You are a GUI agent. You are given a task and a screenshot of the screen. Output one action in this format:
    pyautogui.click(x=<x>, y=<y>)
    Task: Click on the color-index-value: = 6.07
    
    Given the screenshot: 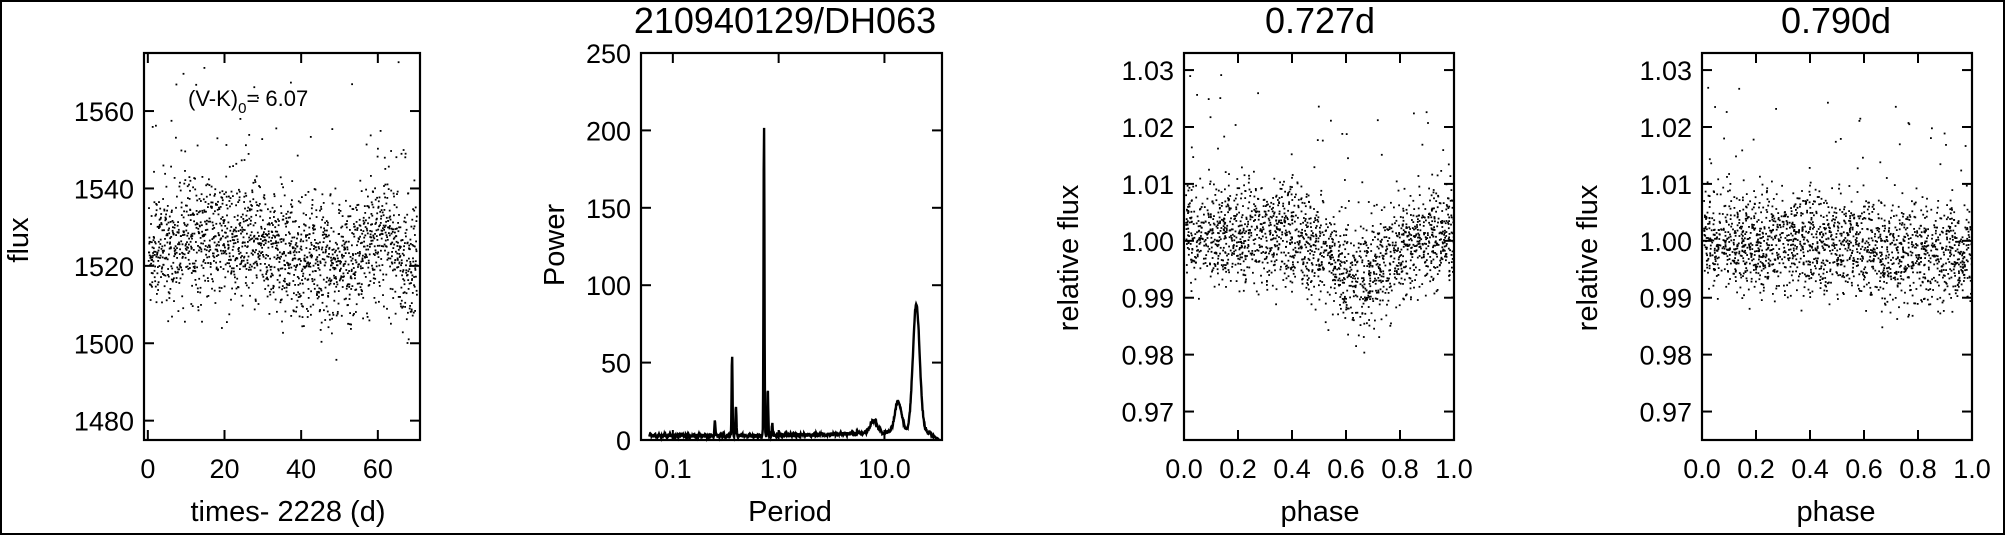 What is the action you would take?
    pyautogui.click(x=277, y=98)
    